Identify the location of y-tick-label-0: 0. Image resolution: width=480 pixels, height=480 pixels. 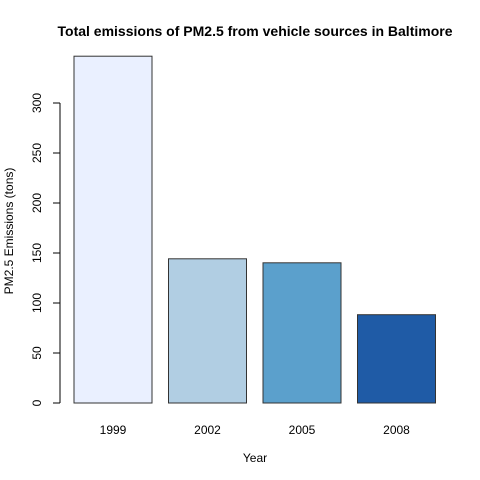
(37, 402).